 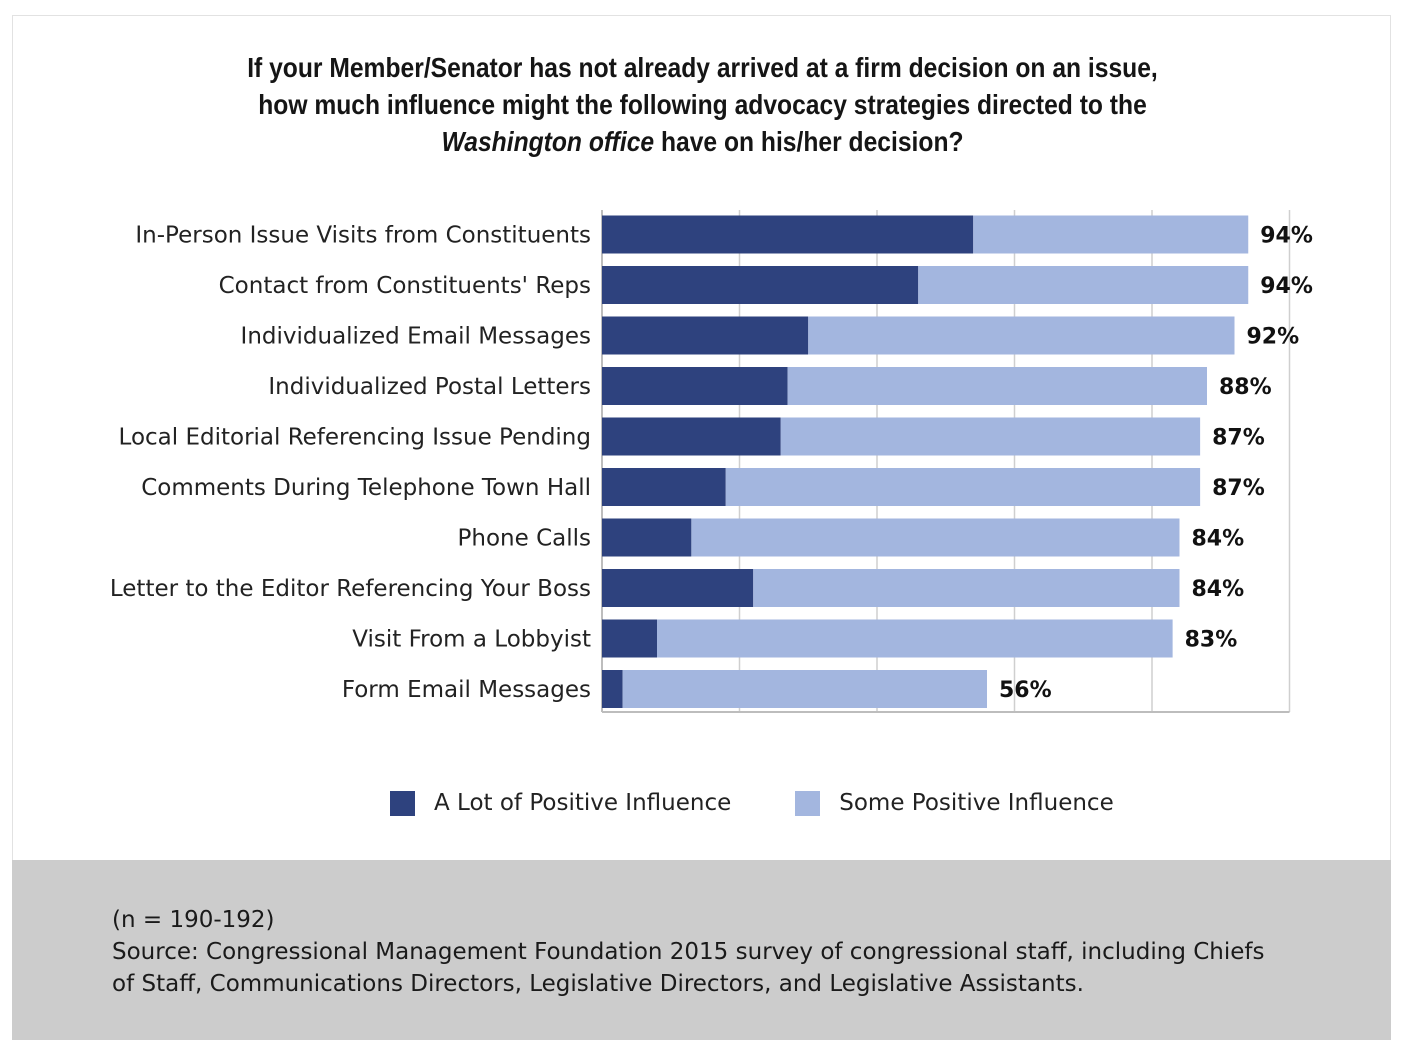 What do you see at coordinates (1025, 690) in the screenshot?
I see `total-data-label: 56%` at bounding box center [1025, 690].